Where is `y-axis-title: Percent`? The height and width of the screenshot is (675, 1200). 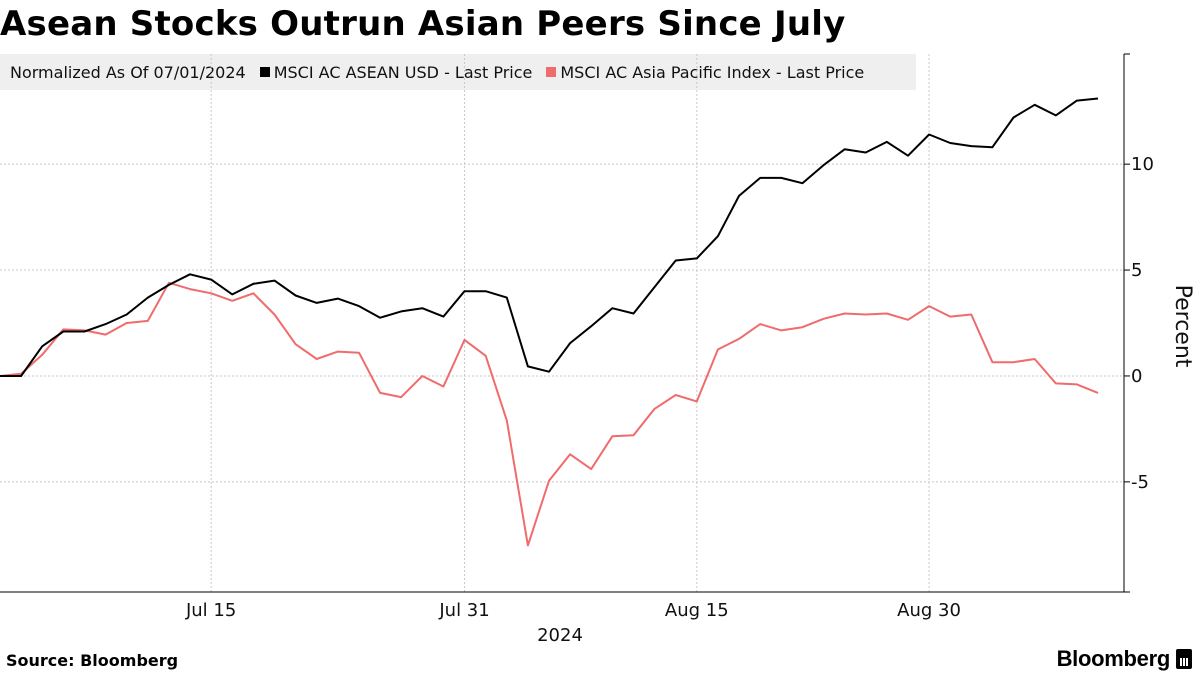
y-axis-title: Percent is located at coordinates (1182, 326).